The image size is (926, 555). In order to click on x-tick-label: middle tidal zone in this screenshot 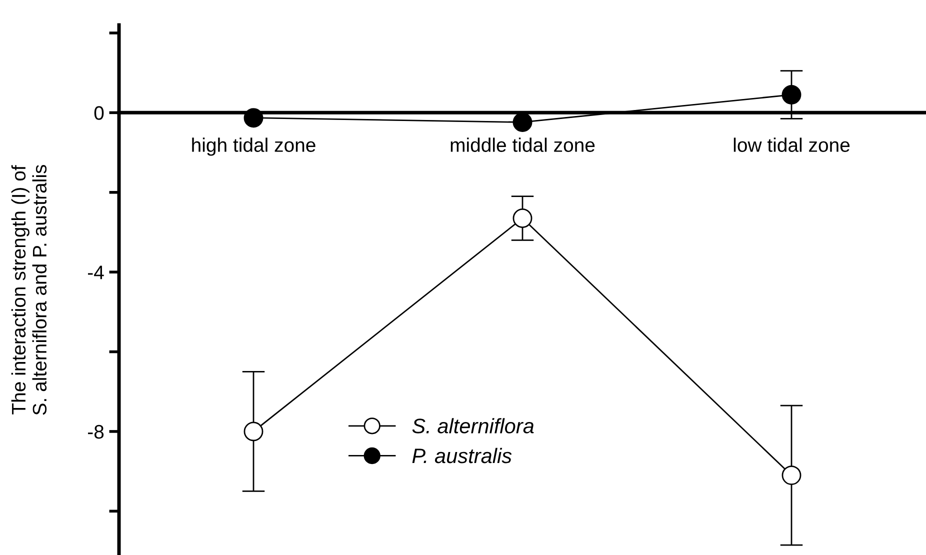, I will do `click(522, 145)`.